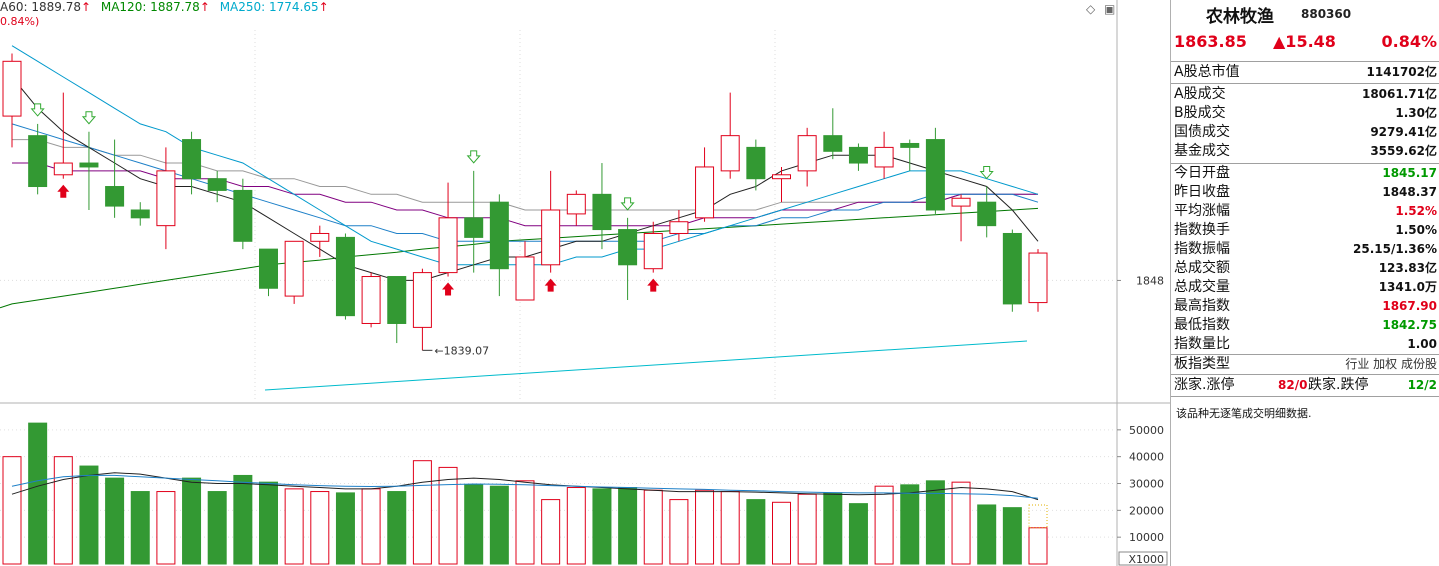 Image resolution: width=1439 pixels, height=566 pixels. I want to click on fall-value: 12/2, so click(1422, 385).